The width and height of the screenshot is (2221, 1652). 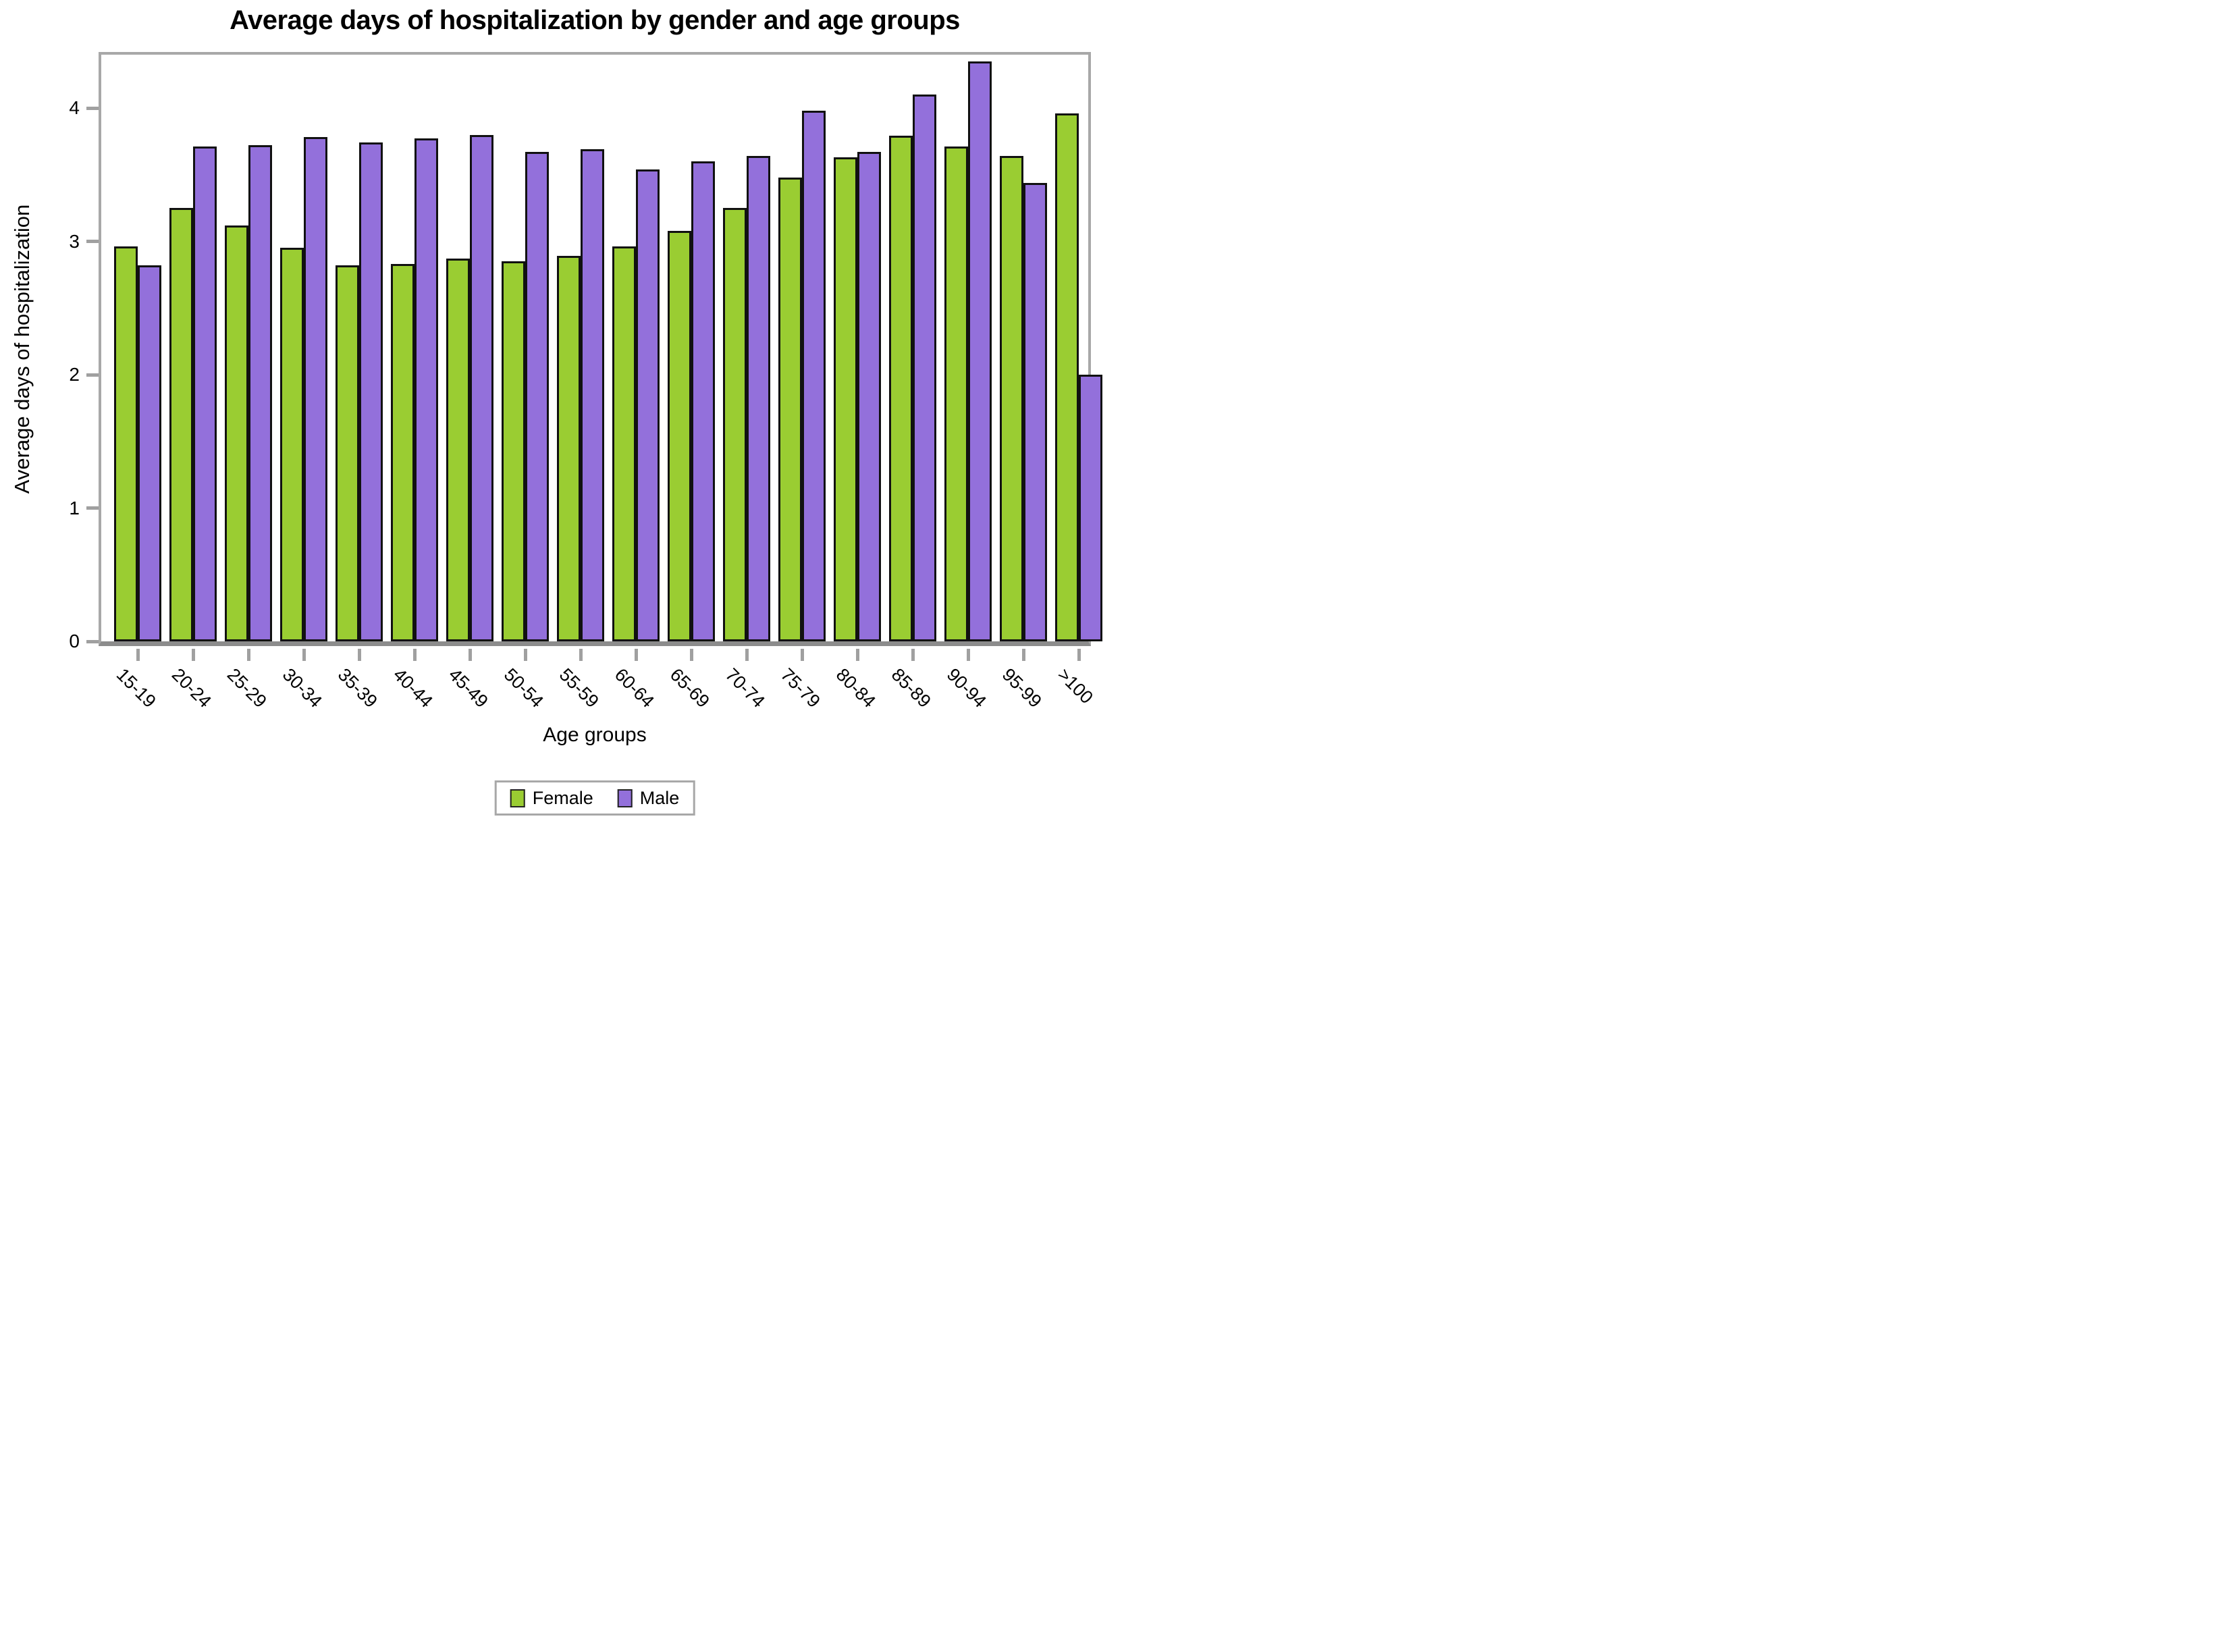 I want to click on y-tick-label: 4, so click(x=75, y=108).